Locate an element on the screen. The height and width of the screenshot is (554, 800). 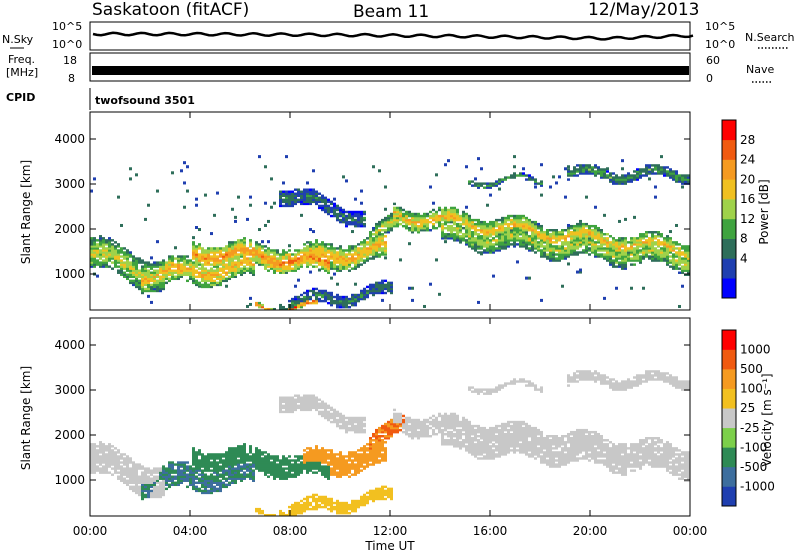
colorbar-tick-label: 20 is located at coordinates (747, 179).